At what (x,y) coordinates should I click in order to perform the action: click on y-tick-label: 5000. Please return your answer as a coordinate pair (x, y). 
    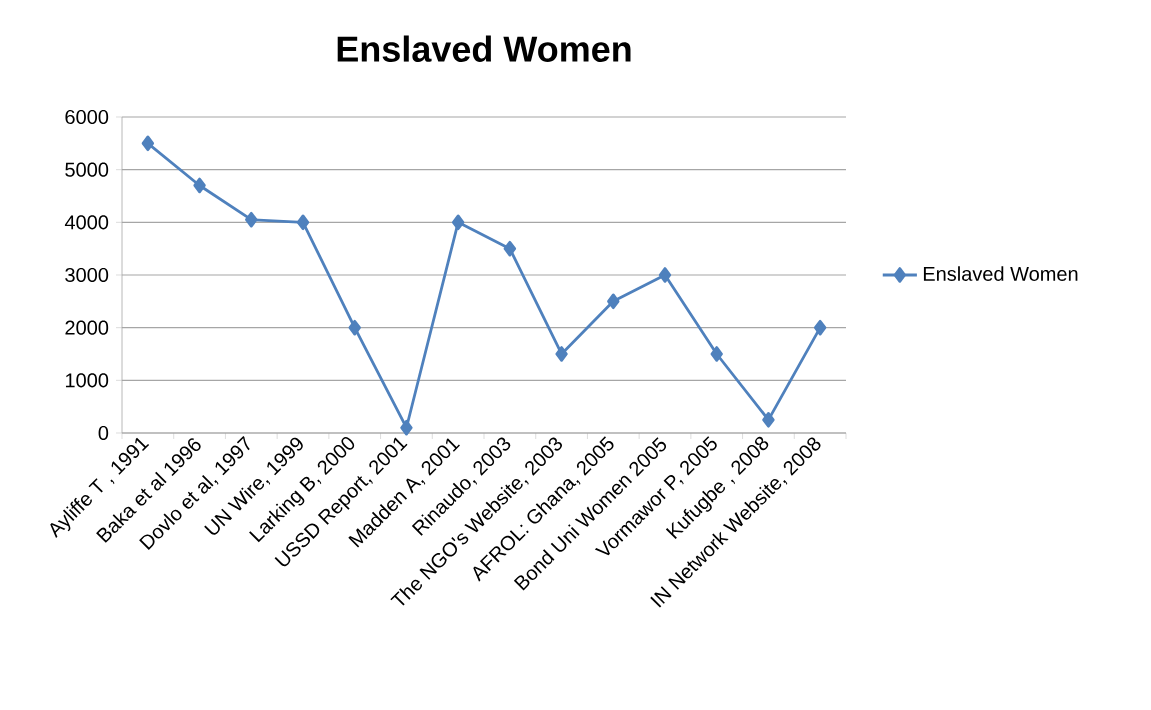
    Looking at the image, I should click on (87, 169).